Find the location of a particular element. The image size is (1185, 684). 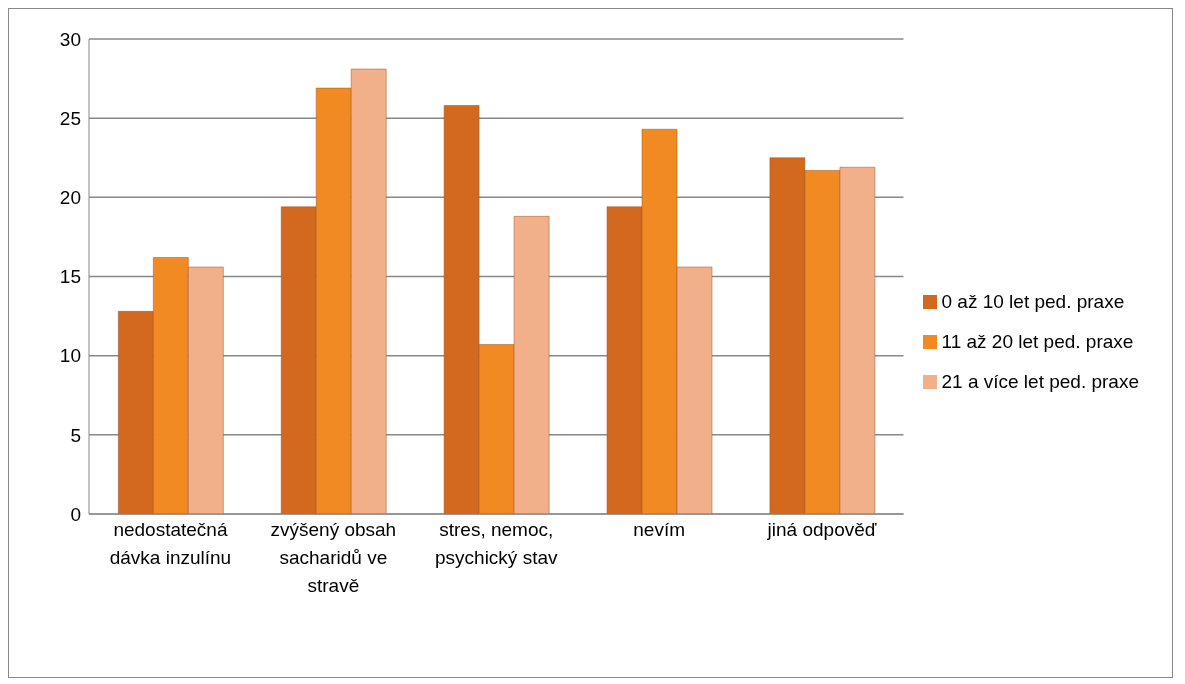

legend-label: 11 až 20 let ped. praxe is located at coordinates (1037, 341).